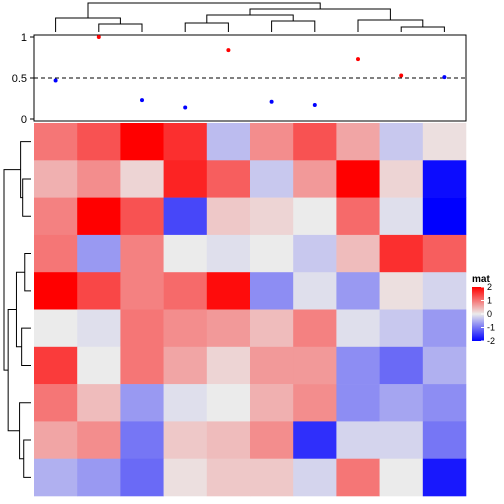  I want to click on heatmap-cell-r5-c1, so click(56, 291).